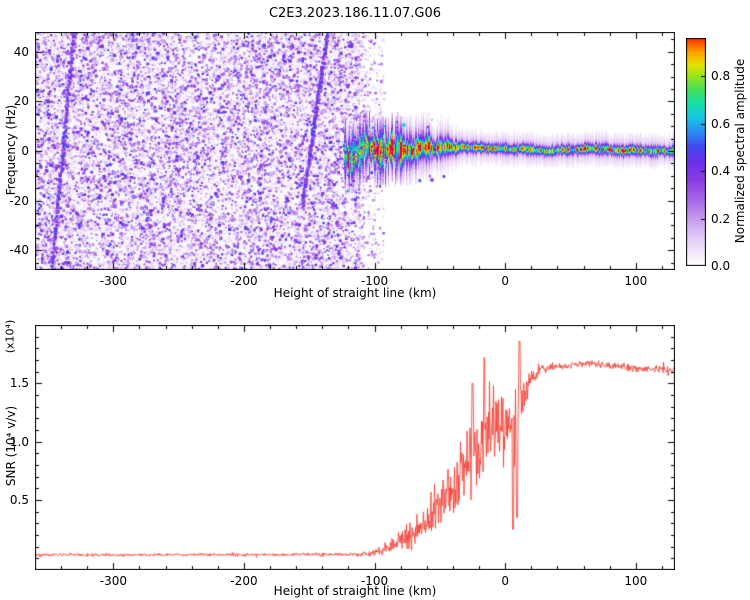 This screenshot has height=600, width=750. What do you see at coordinates (25, 151) in the screenshot?
I see `top-y-tick-label: 0` at bounding box center [25, 151].